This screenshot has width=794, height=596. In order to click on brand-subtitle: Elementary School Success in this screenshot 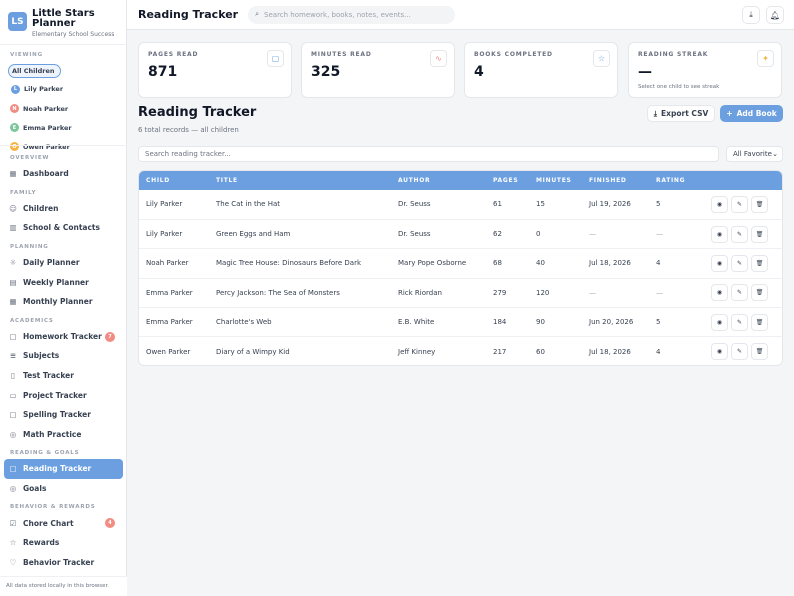, I will do `click(73, 34)`.